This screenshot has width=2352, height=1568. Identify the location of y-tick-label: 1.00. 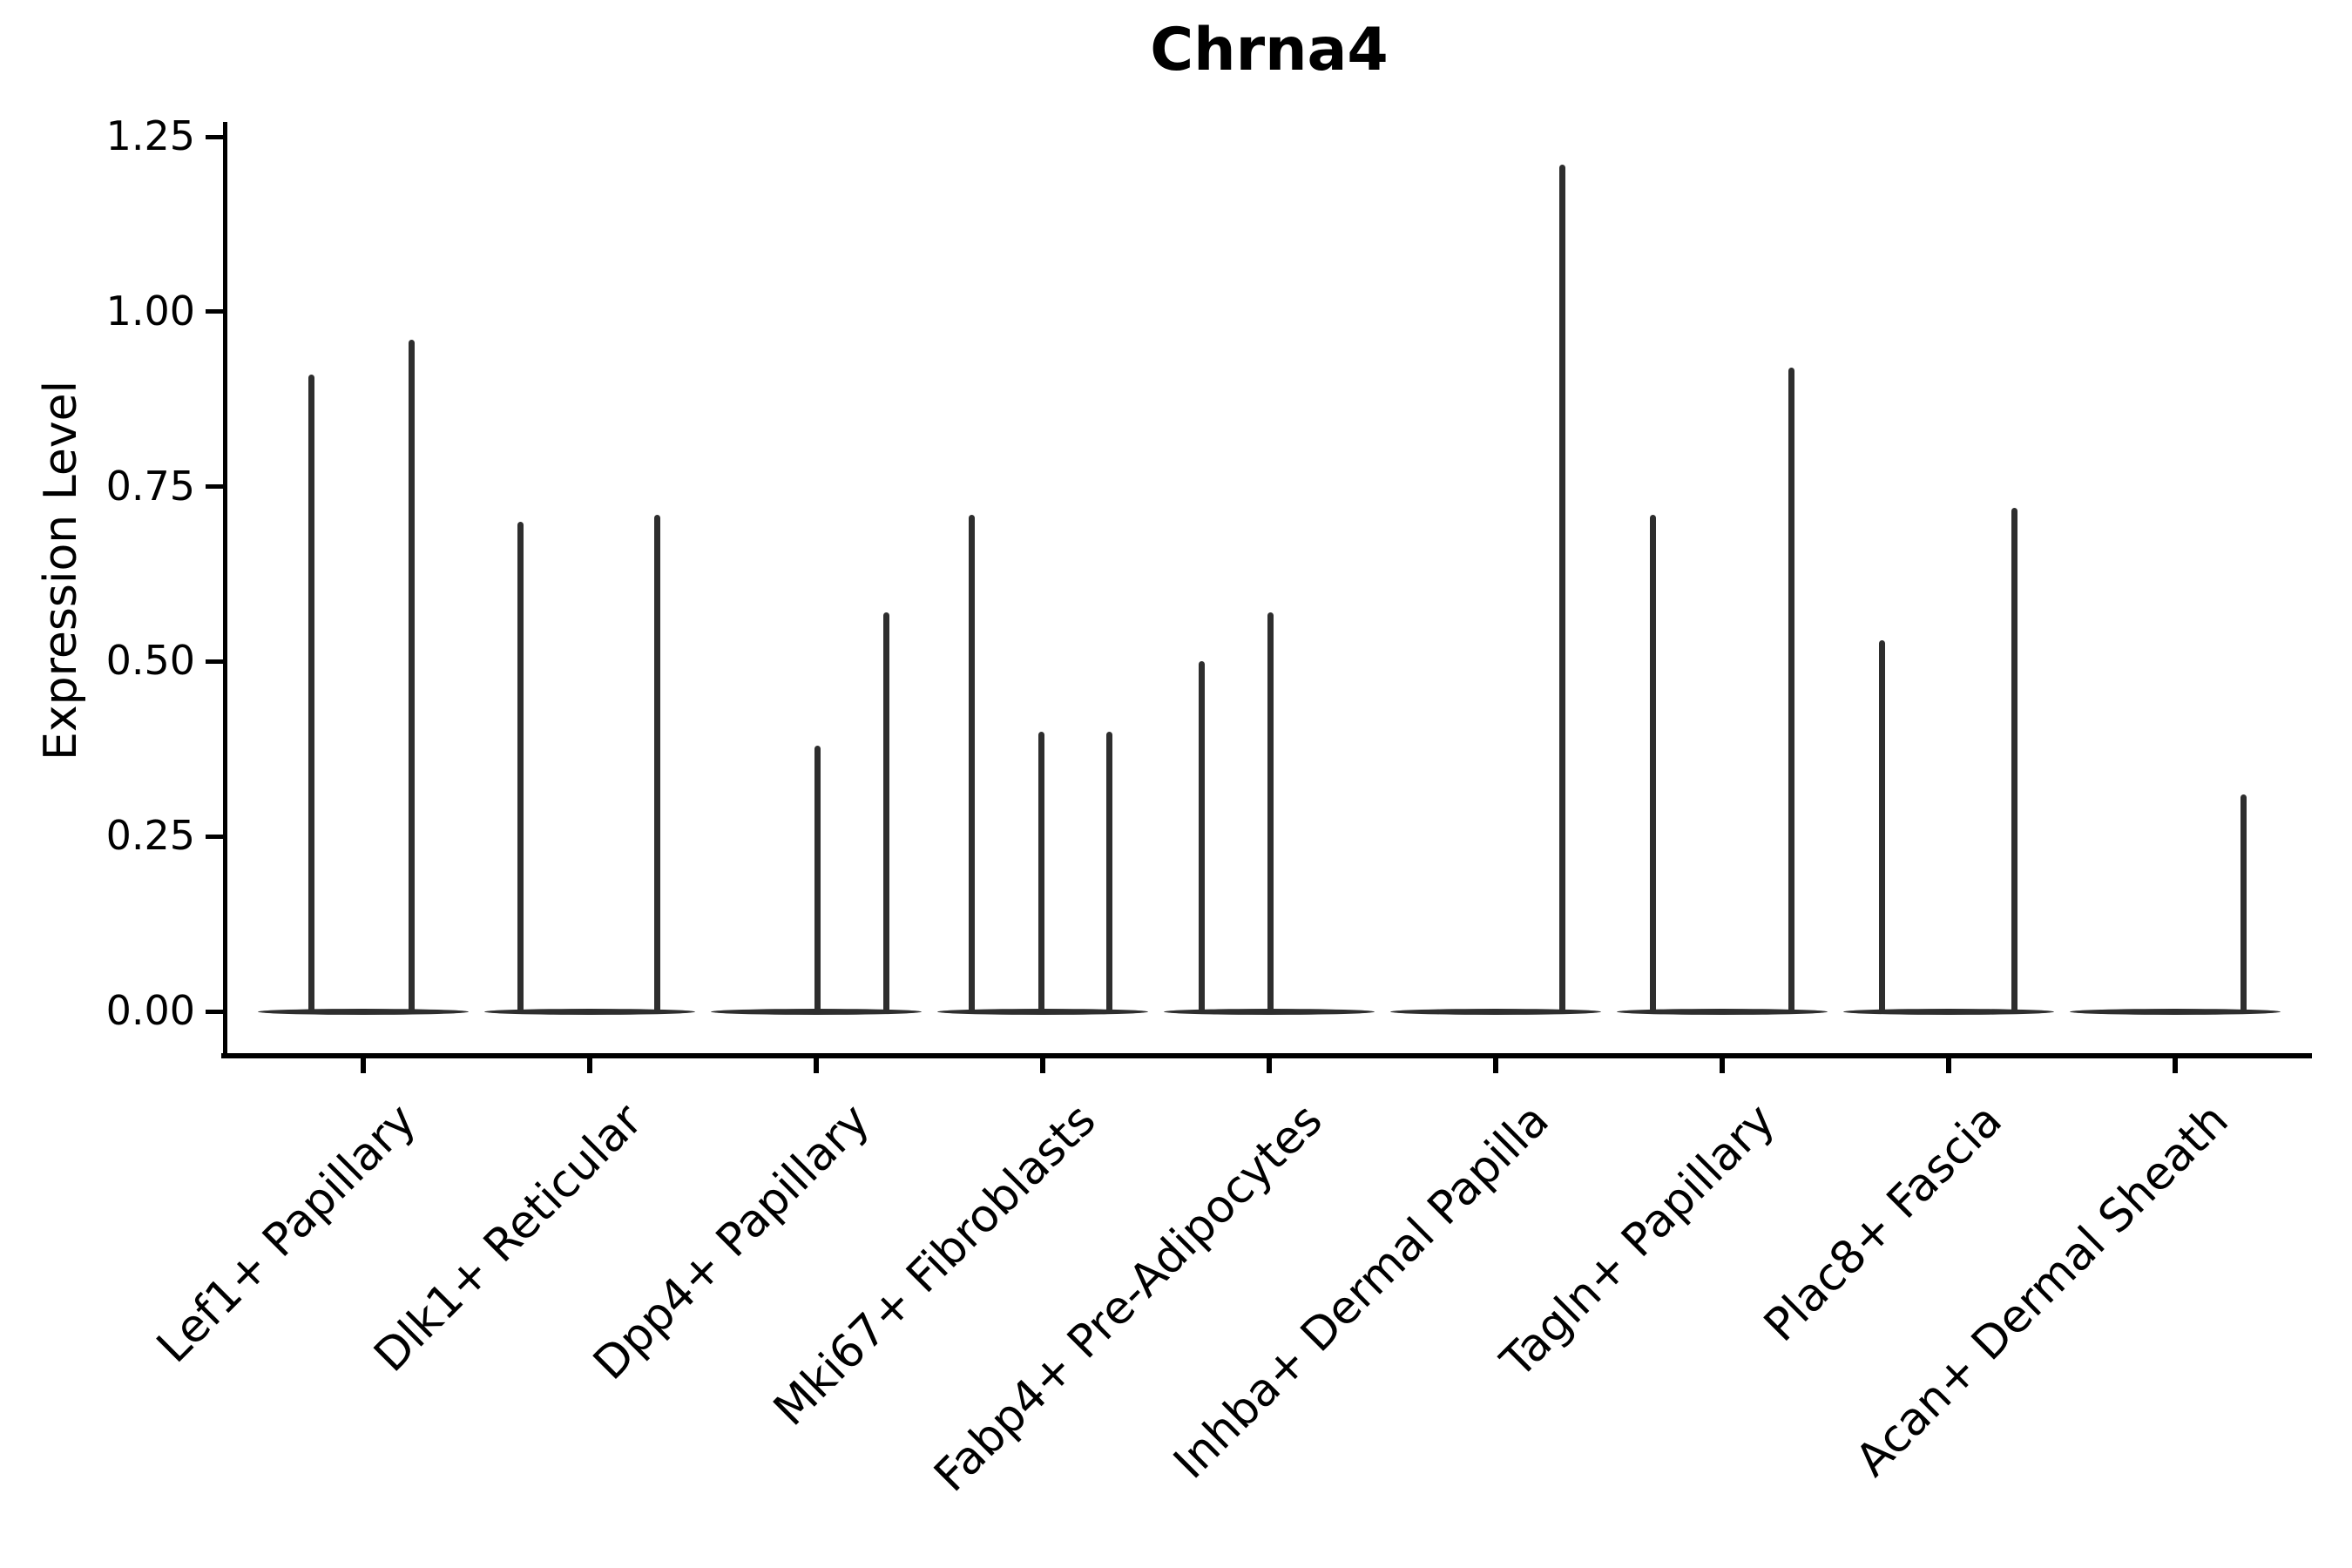
(150, 311).